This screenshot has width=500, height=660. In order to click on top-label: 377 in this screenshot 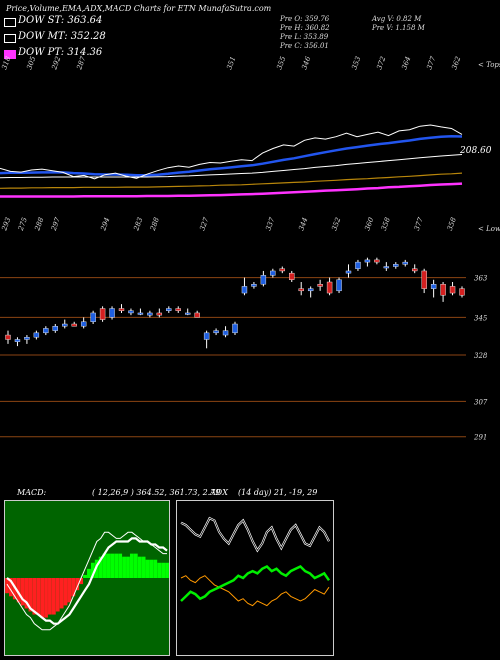, I will do `click(431, 63)`.